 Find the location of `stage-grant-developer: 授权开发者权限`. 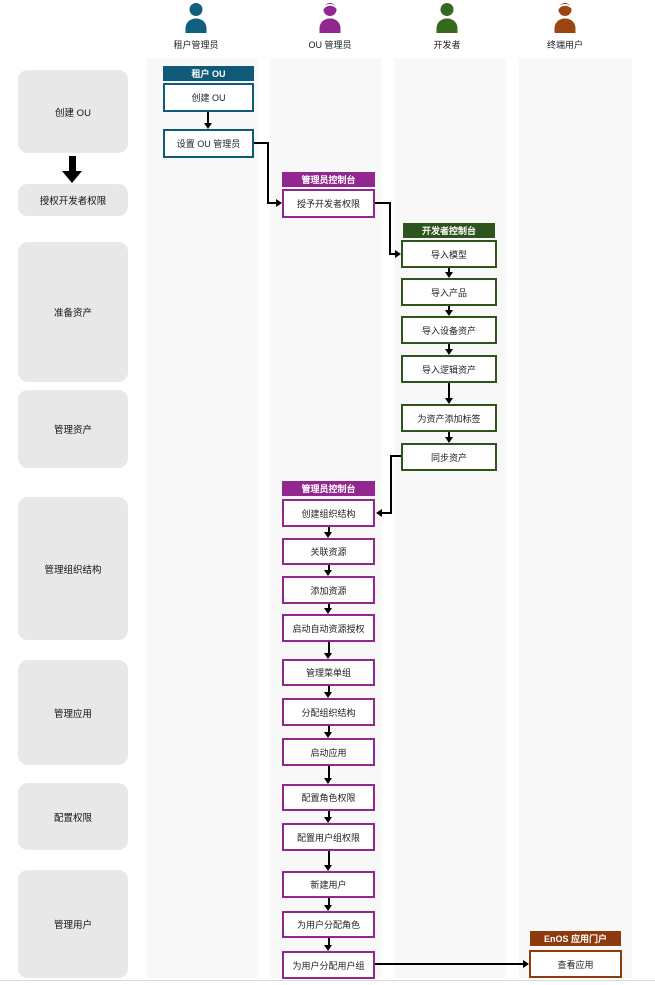

stage-grant-developer: 授权开发者权限 is located at coordinates (73, 200).